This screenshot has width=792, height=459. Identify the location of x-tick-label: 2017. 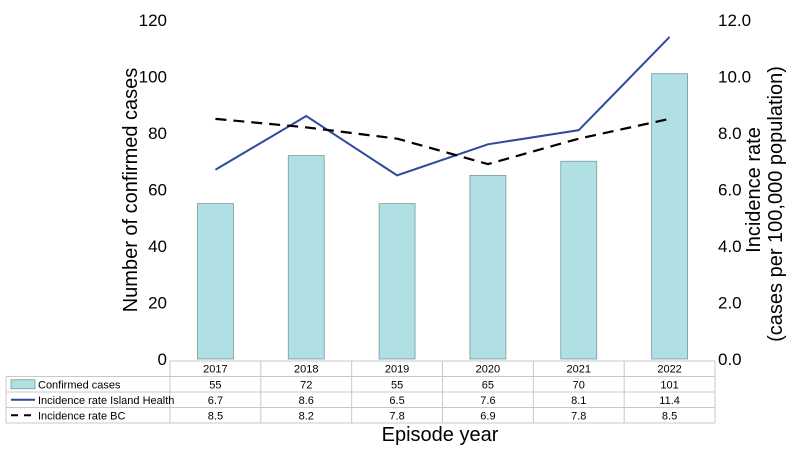
(215, 370).